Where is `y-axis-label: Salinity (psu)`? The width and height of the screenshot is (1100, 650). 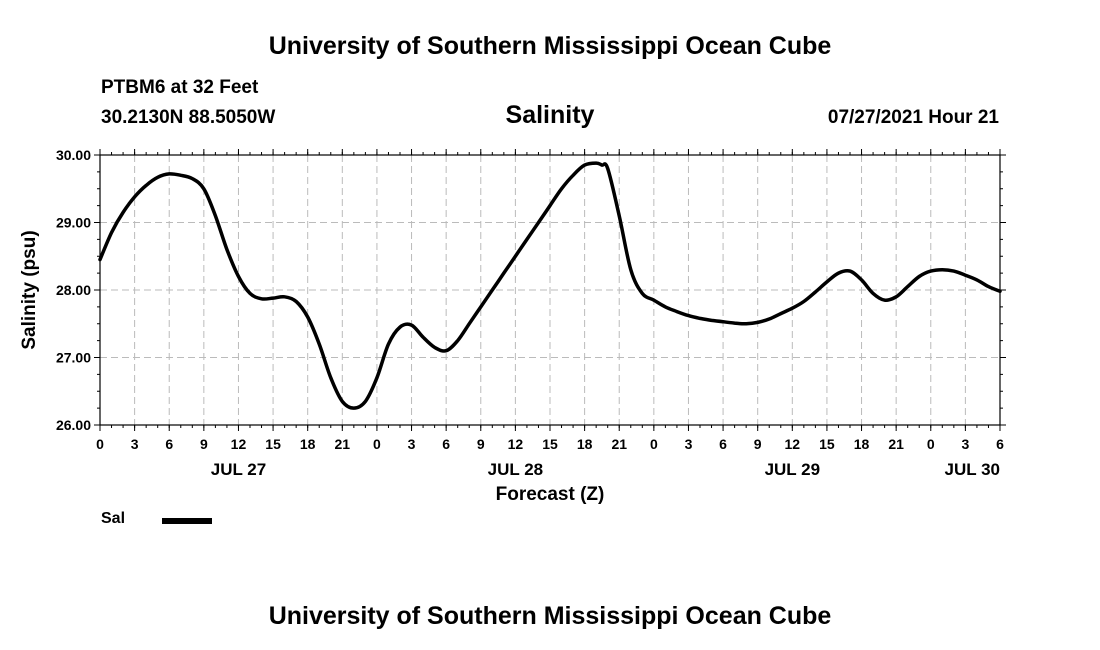 y-axis-label: Salinity (psu) is located at coordinates (29, 289).